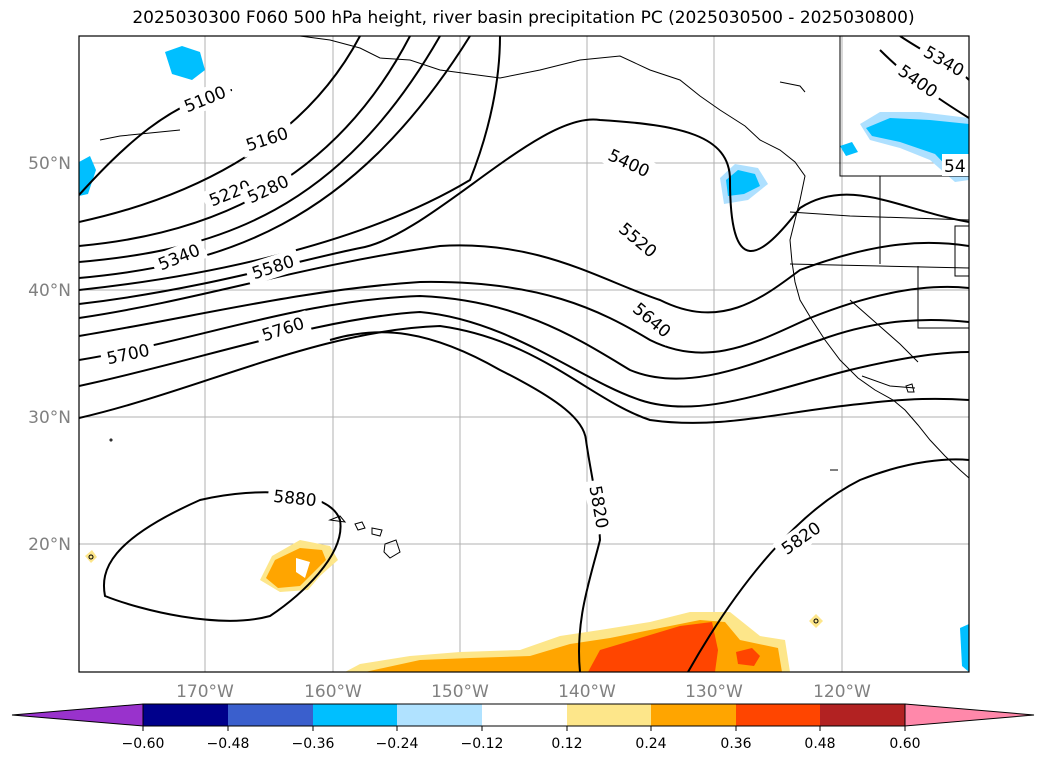 This screenshot has width=1047, height=765. Describe the element at coordinates (454, 606) in the screenshot. I see `precip-positive` at that location.